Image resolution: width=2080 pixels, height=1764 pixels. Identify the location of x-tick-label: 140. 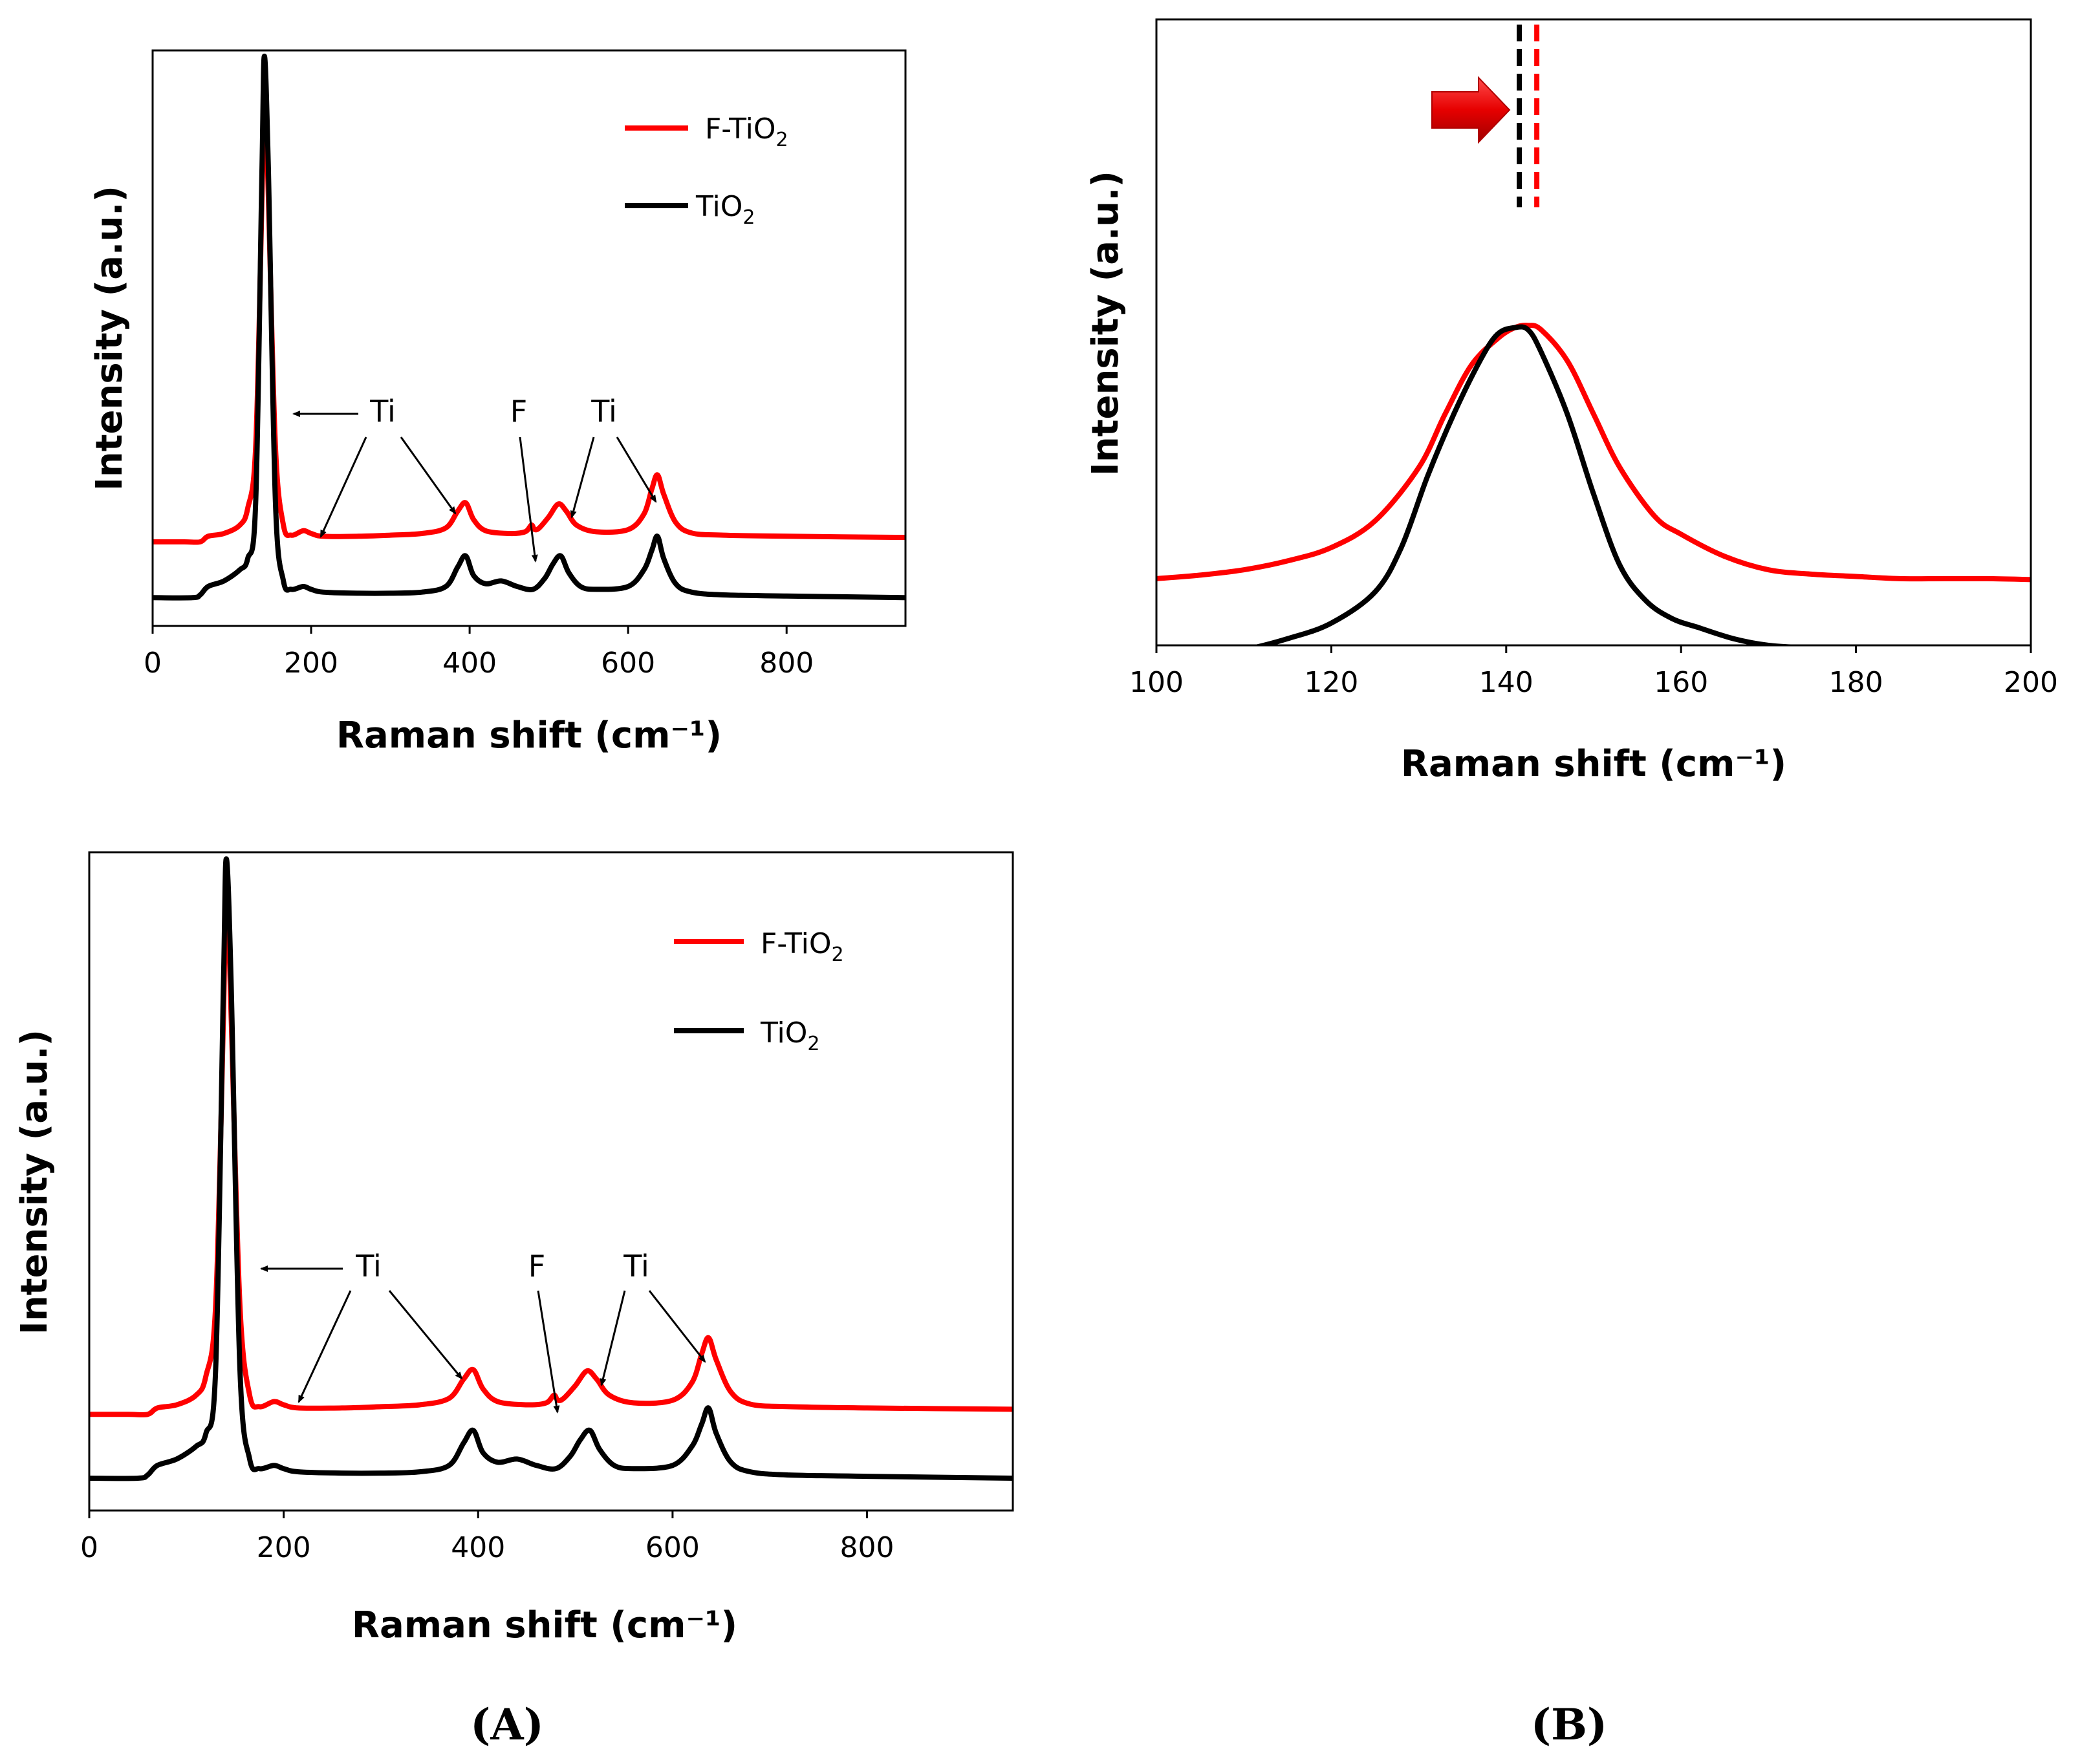
(1506, 682).